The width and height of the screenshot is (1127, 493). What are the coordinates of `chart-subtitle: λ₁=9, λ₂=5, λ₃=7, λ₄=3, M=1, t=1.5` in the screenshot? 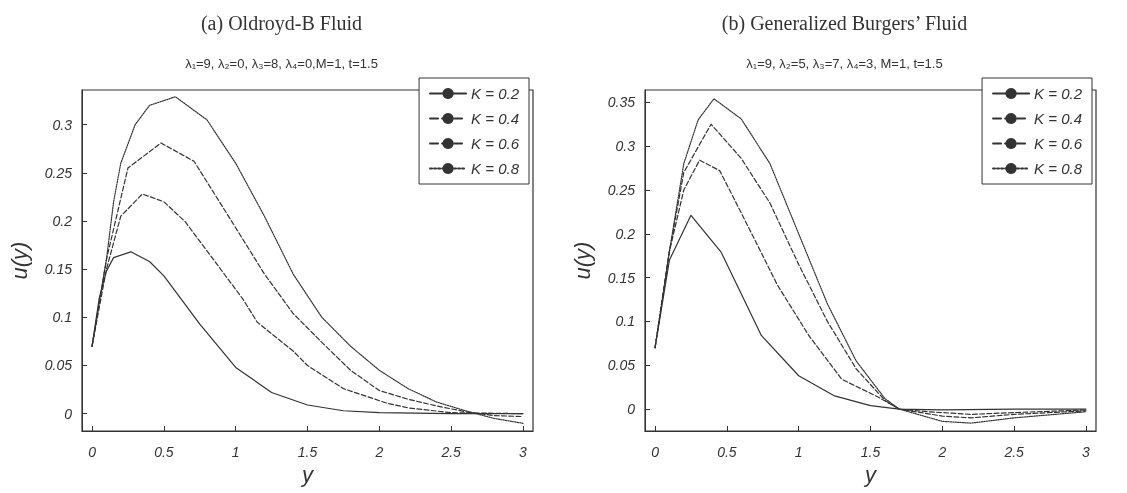 It's located at (844, 63).